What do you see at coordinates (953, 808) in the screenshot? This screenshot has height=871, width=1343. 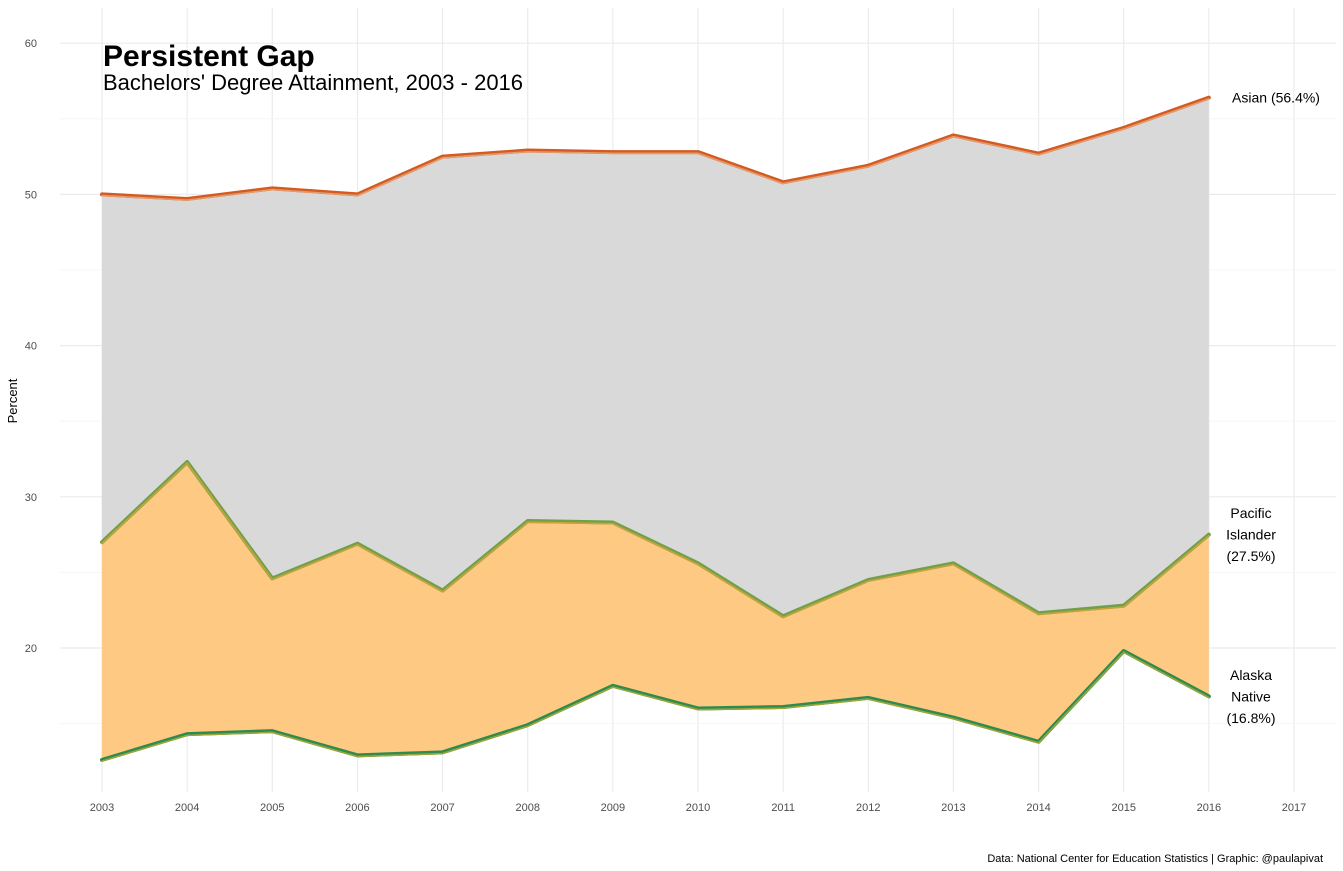 I see `x-tick-label: 2013` at bounding box center [953, 808].